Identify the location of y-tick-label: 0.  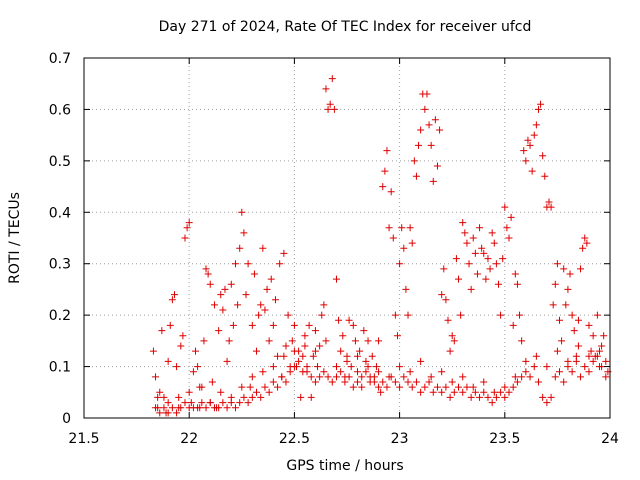
(66, 419).